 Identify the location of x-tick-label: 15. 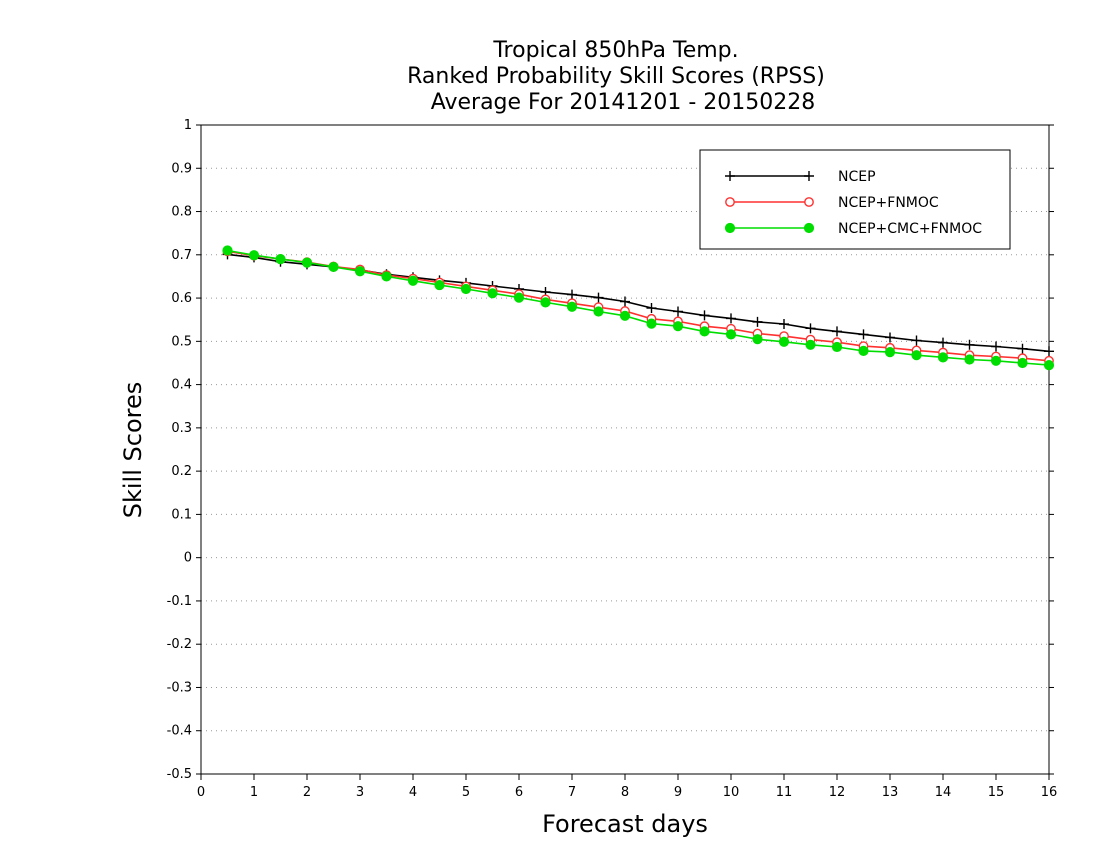
(996, 792).